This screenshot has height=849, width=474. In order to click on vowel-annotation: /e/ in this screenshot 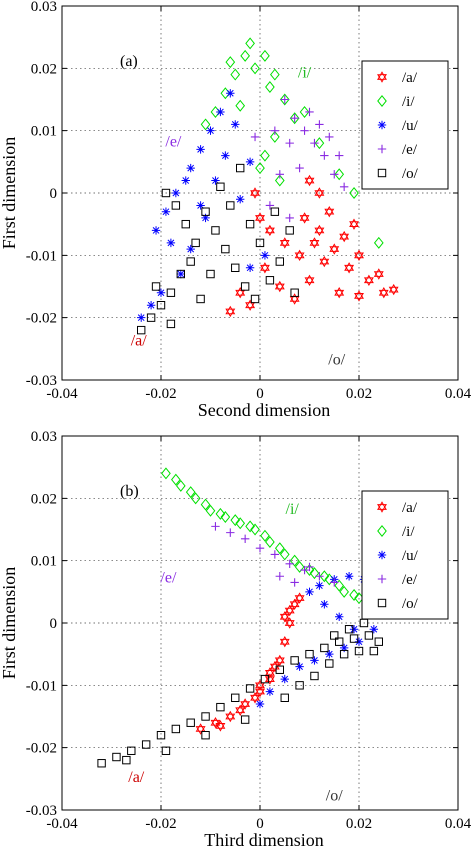, I will do `click(168, 577)`.